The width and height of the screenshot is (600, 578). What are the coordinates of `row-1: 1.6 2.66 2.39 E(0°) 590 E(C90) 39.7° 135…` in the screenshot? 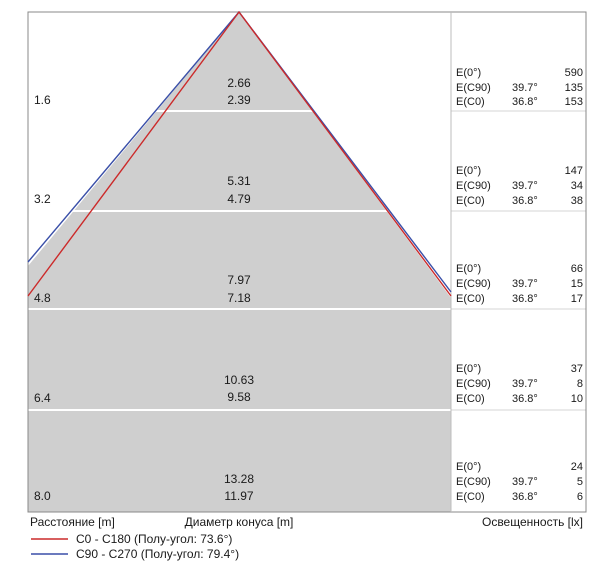 It's located at (308, 87).